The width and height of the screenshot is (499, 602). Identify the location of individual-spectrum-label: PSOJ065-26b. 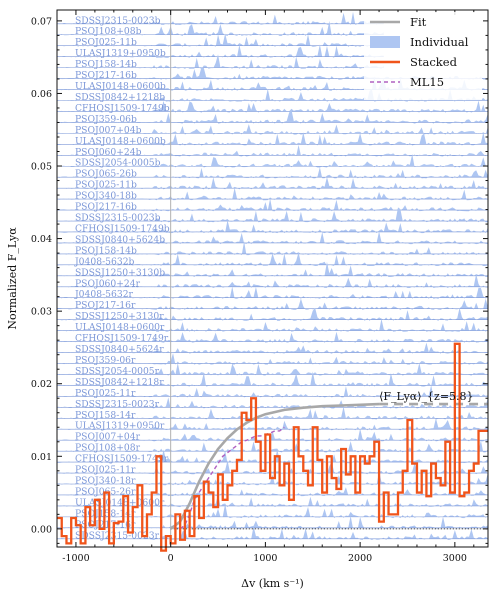
(106, 174).